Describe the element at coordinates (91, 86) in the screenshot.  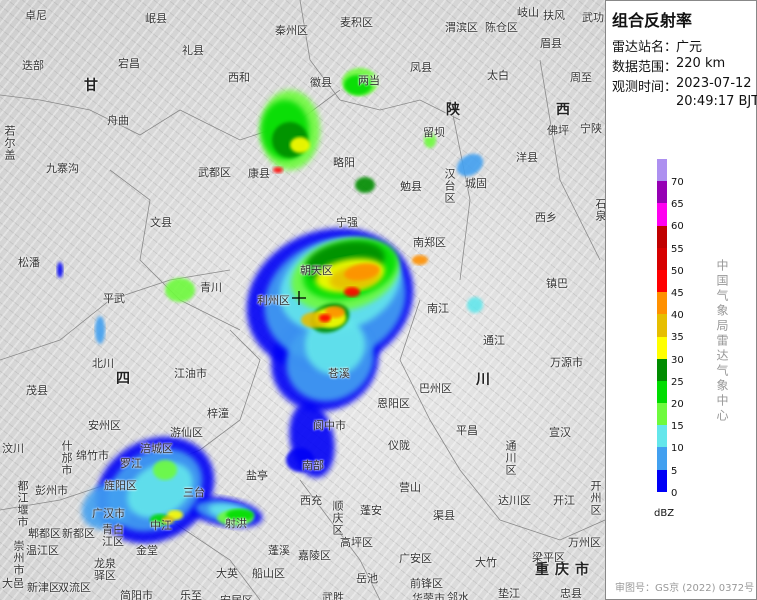
I see `place-label: 甘` at that location.